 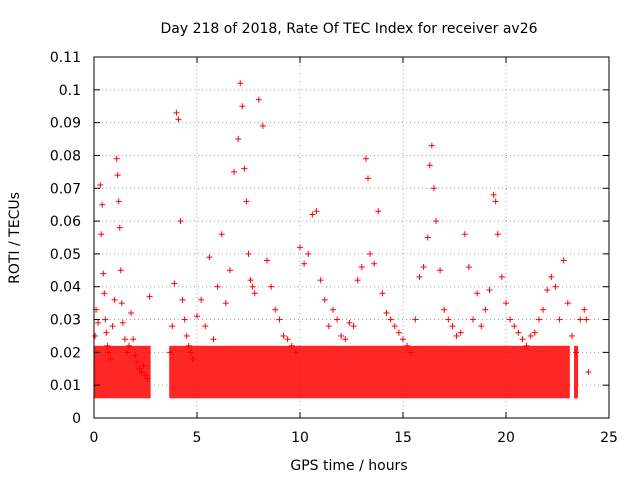 What do you see at coordinates (506, 438) in the screenshot?
I see `x-tick-label: 20` at bounding box center [506, 438].